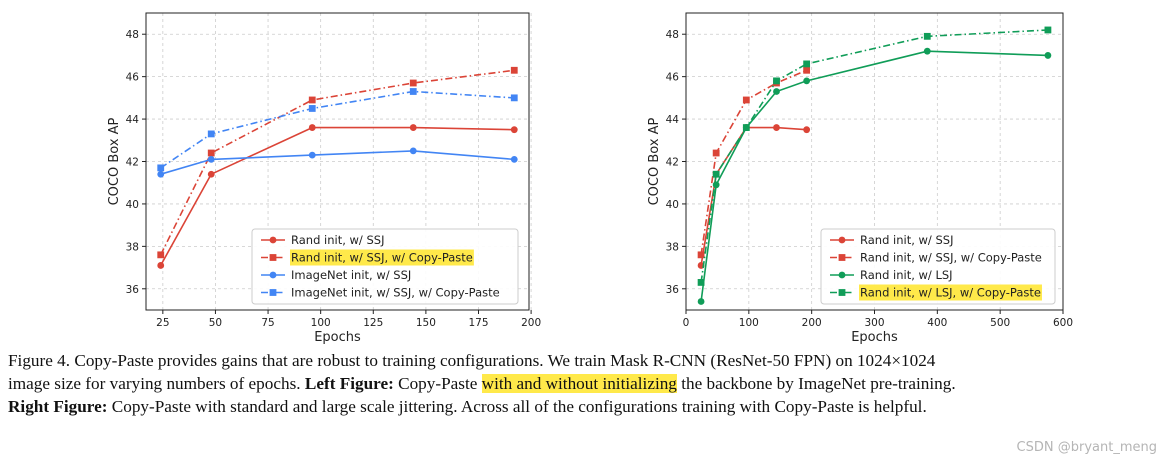  I want to click on x-tick-label: 400, so click(937, 323).